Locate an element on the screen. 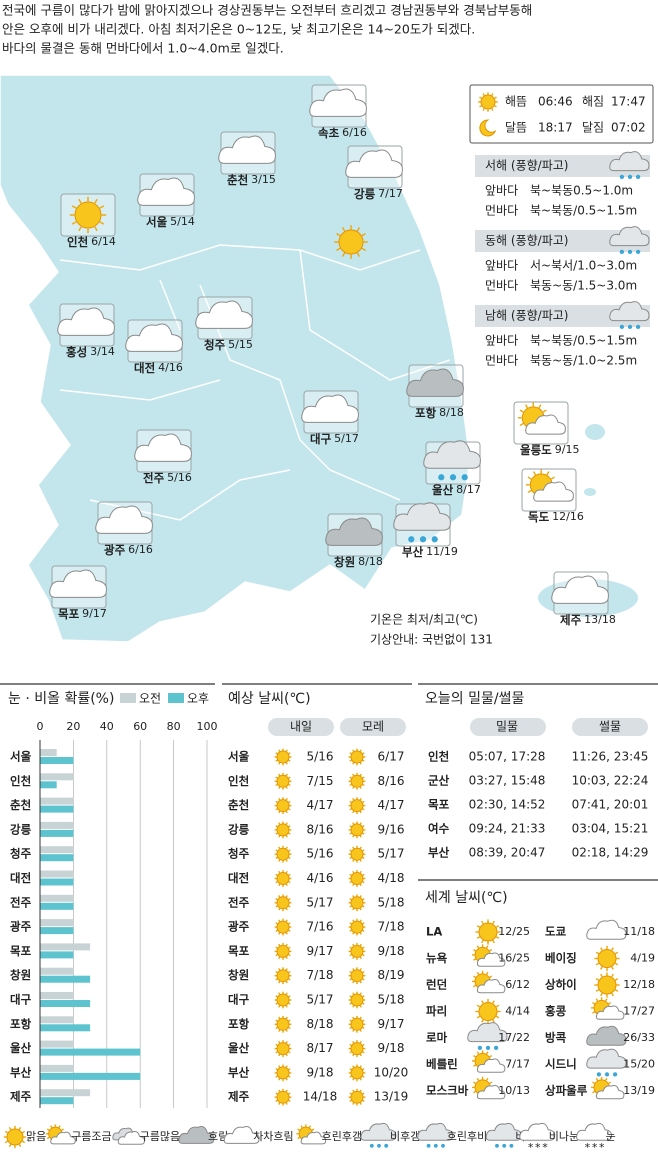  legend-item: 흐림 is located at coordinates (218, 1136).